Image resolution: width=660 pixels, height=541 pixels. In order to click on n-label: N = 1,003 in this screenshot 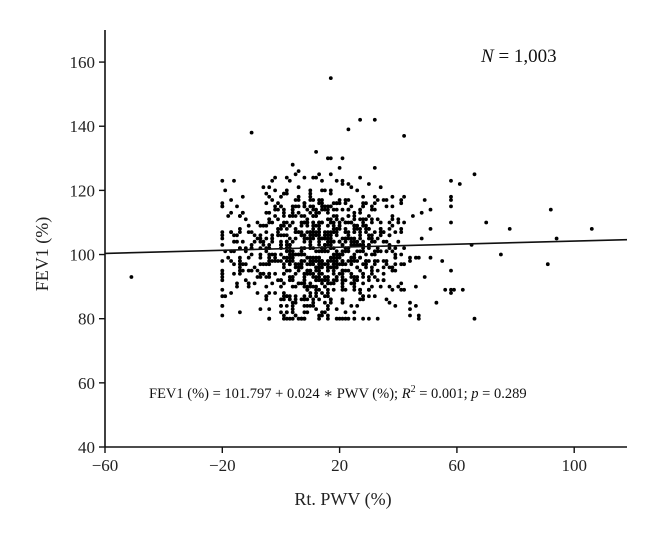, I will do `click(518, 56)`.